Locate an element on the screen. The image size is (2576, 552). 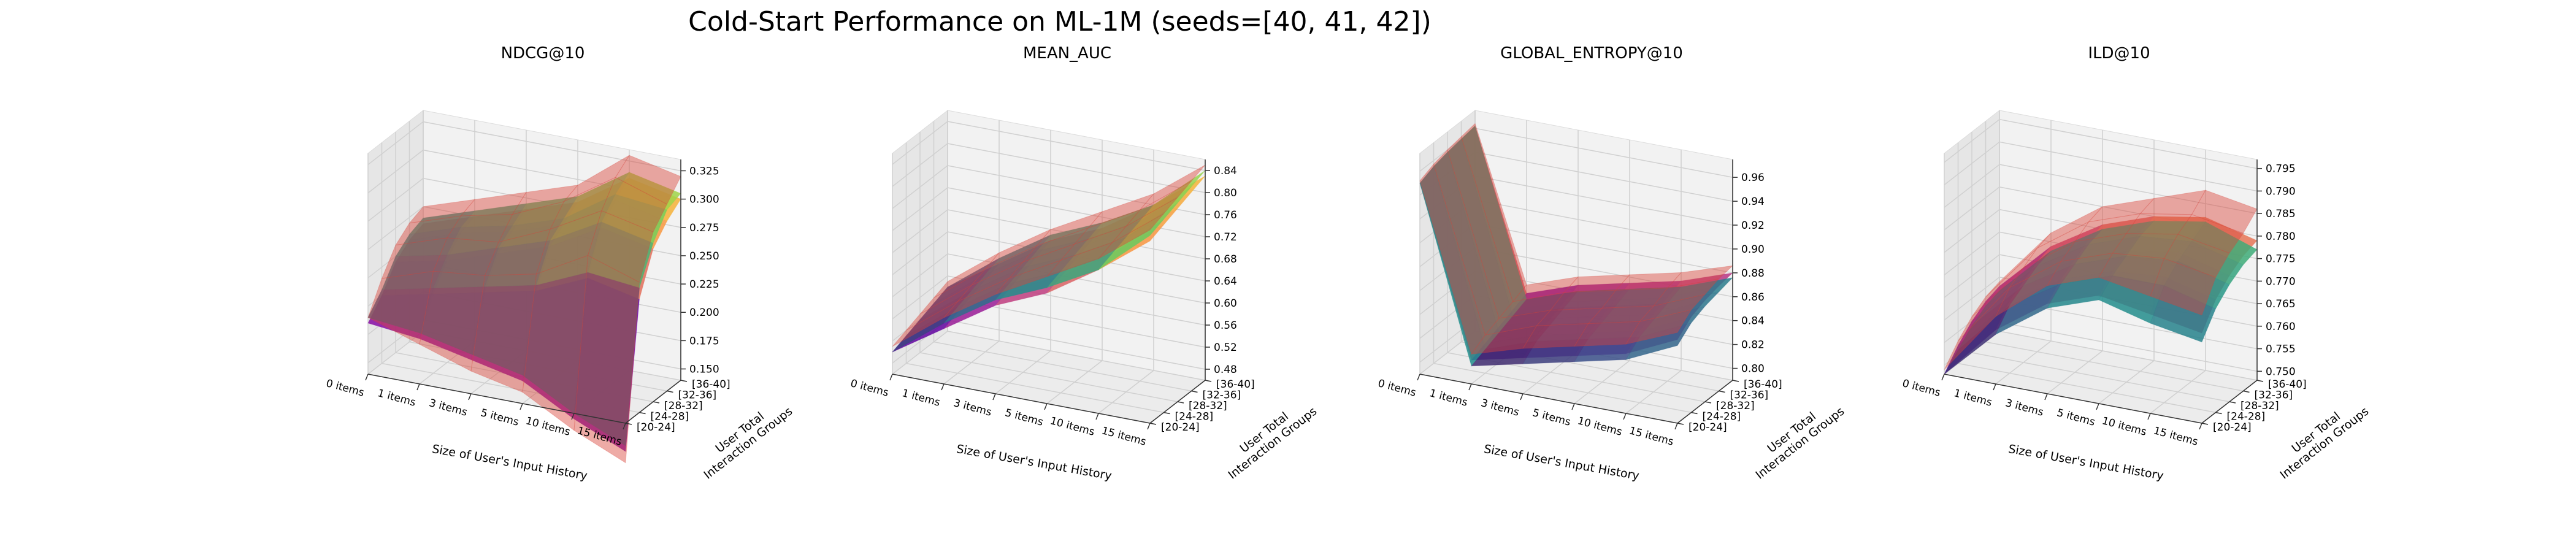
z-tick-label: 0.56 is located at coordinates (1225, 326).